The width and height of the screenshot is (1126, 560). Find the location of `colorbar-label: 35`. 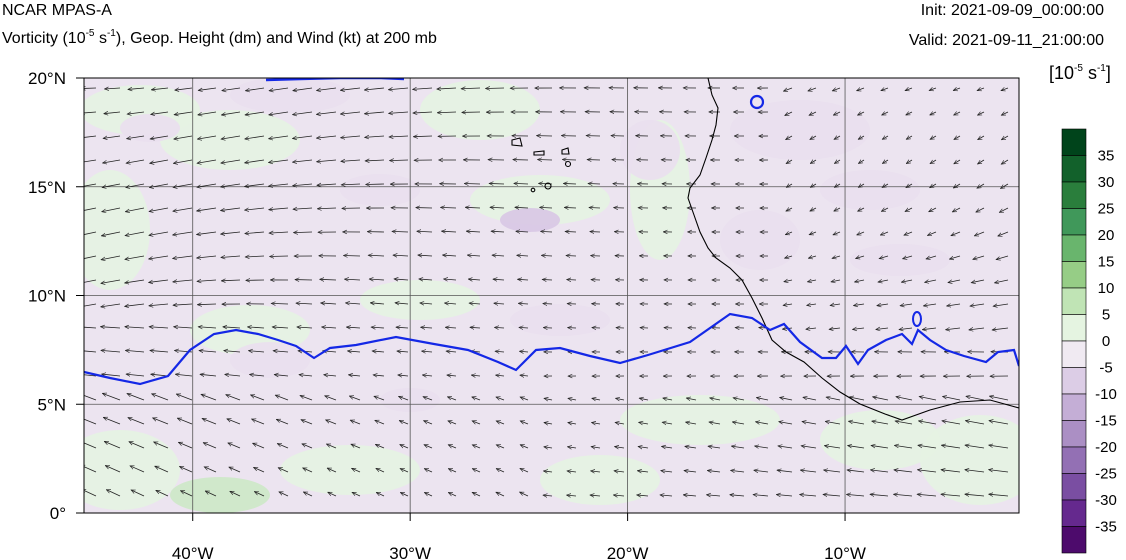

colorbar-label: 35 is located at coordinates (1106, 156).